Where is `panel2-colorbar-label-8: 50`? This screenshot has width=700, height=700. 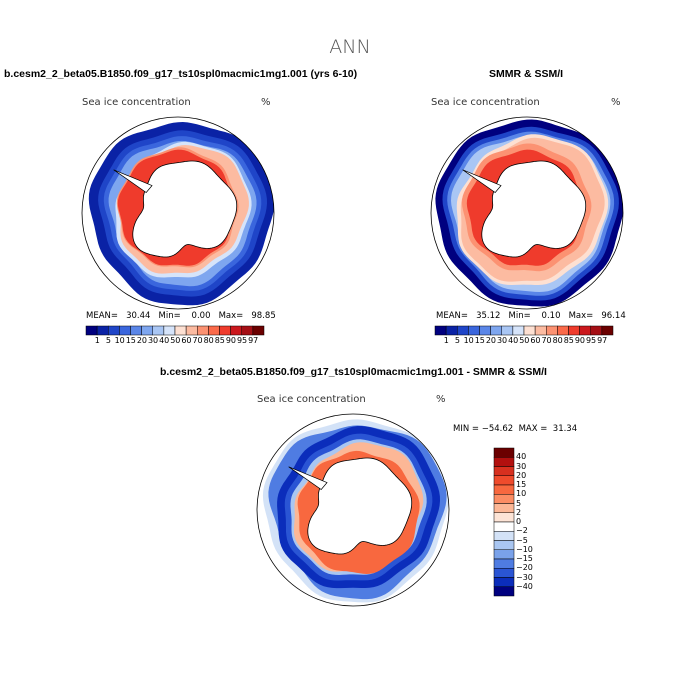 panel2-colorbar-label-8: 50 is located at coordinates (524, 340).